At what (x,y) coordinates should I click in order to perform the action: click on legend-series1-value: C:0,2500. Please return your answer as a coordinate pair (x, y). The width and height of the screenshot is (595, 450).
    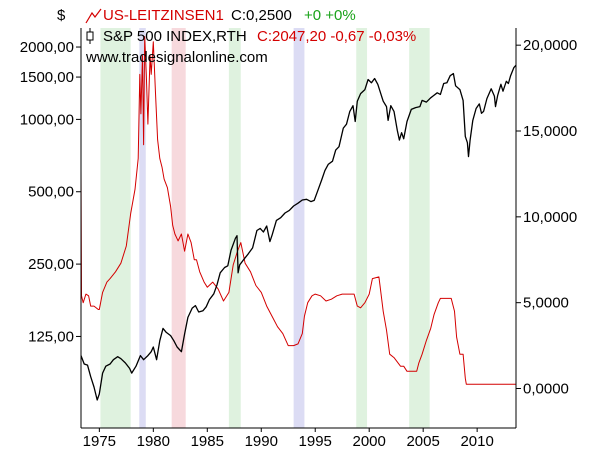
    Looking at the image, I should click on (261, 15).